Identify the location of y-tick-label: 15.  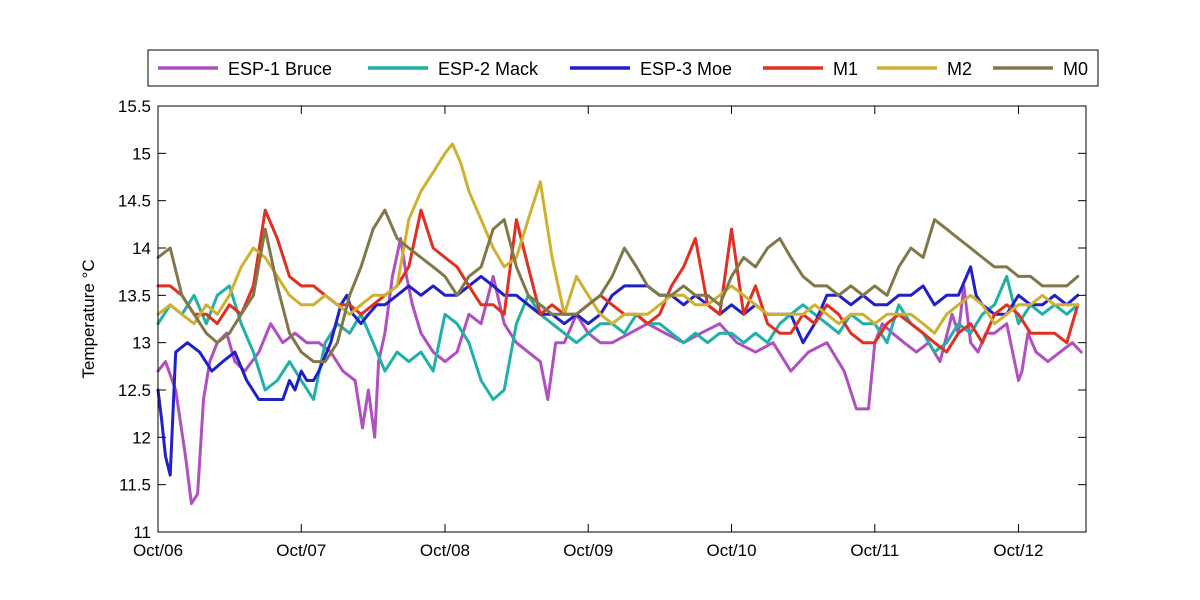
(141, 153).